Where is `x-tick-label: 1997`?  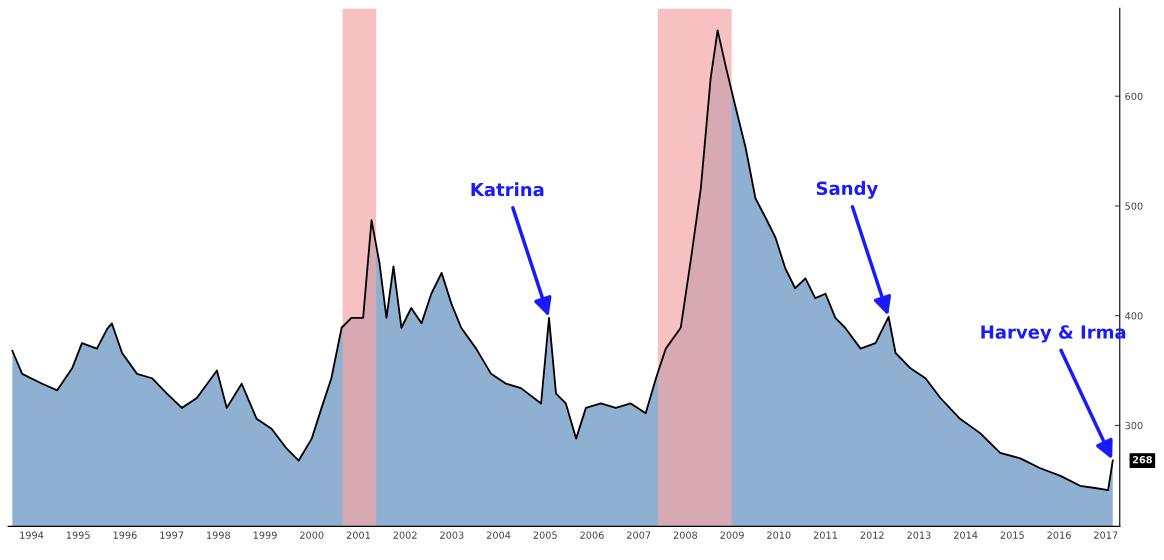 x-tick-label: 1997 is located at coordinates (172, 535).